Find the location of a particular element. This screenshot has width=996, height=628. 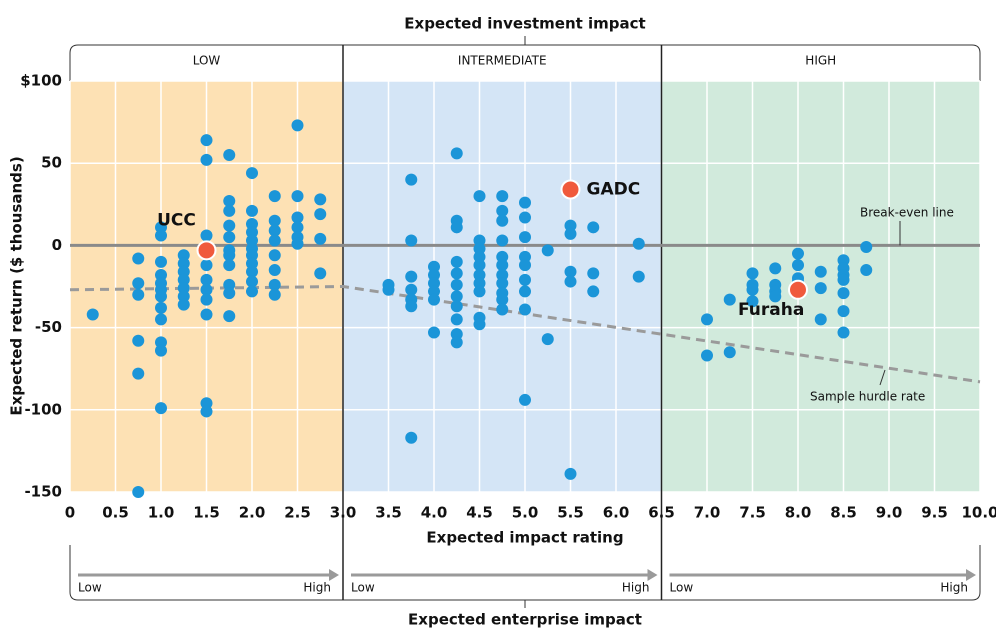

zone-arrow-head is located at coordinates (971, 575).